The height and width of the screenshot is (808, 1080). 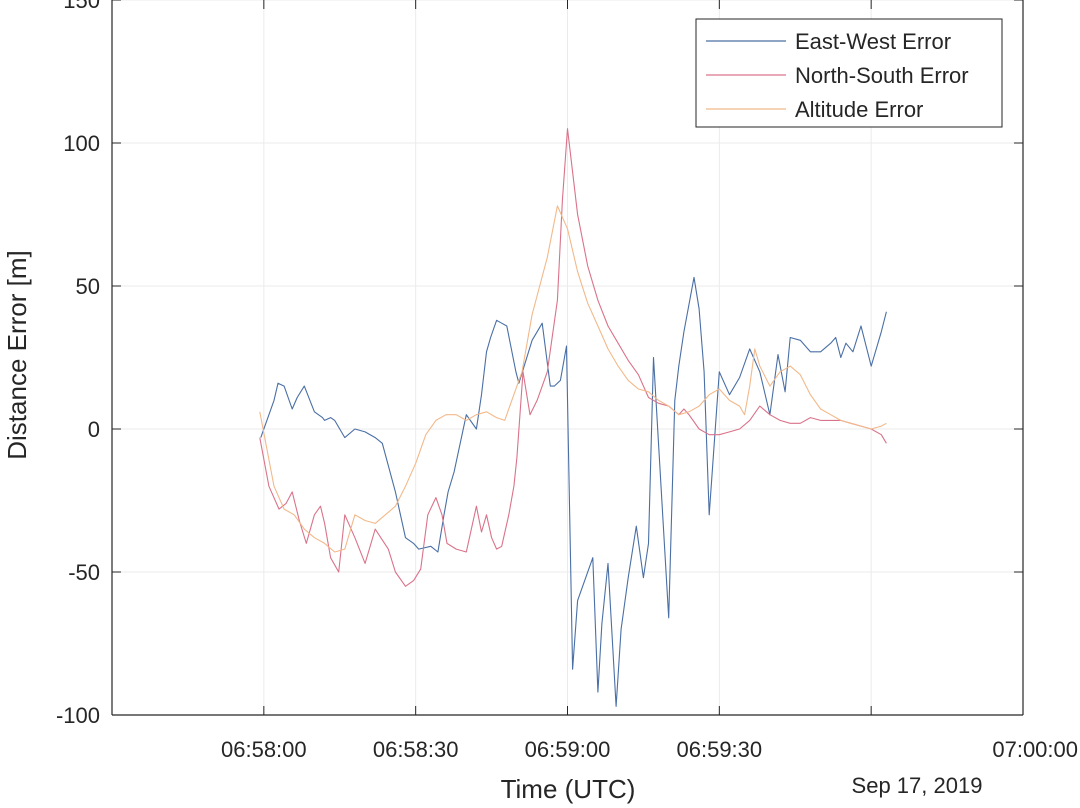 What do you see at coordinates (81, 143) in the screenshot?
I see `y-tick-label: 100` at bounding box center [81, 143].